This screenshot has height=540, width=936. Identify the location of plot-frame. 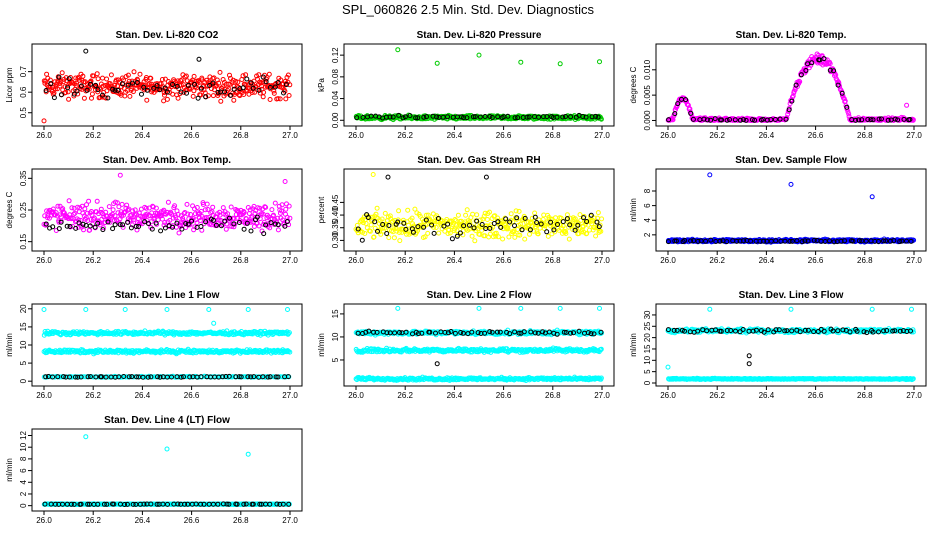
(479, 85).